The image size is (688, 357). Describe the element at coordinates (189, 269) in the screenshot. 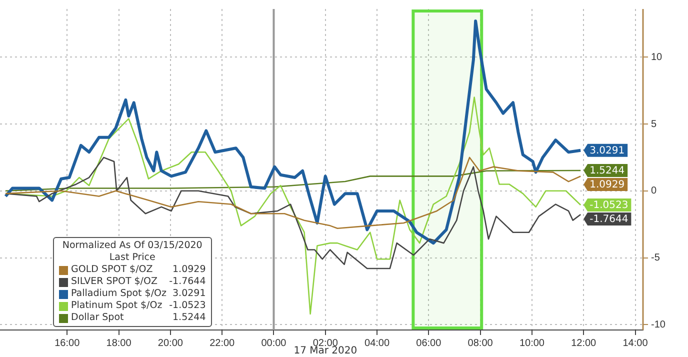

I see `text: 1.0929` at that location.